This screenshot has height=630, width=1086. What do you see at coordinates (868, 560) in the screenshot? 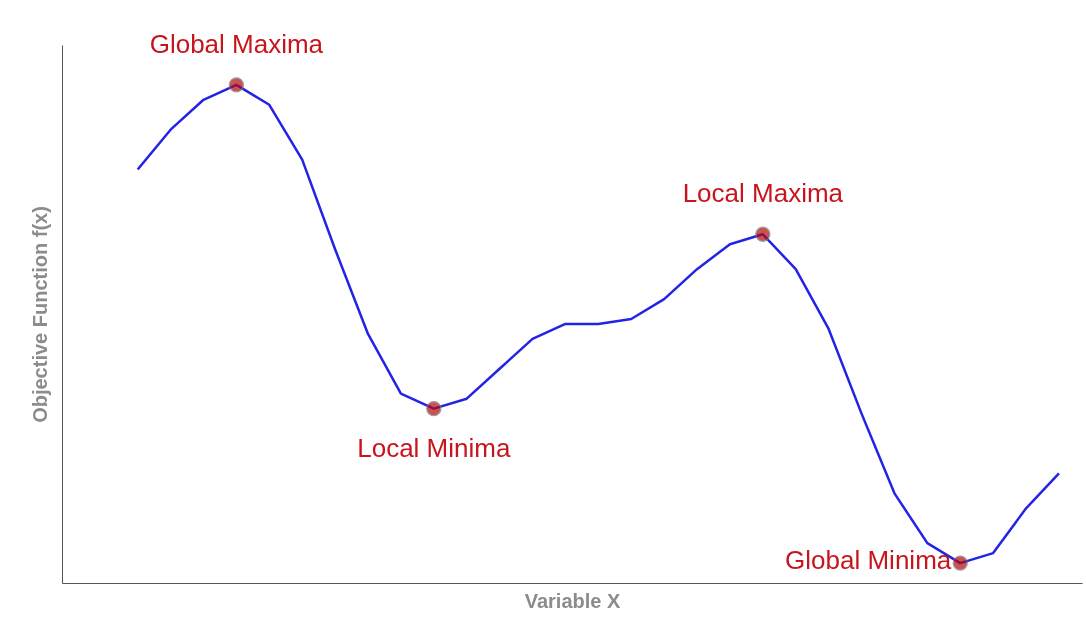
I see `annotation: Global Minima` at bounding box center [868, 560].